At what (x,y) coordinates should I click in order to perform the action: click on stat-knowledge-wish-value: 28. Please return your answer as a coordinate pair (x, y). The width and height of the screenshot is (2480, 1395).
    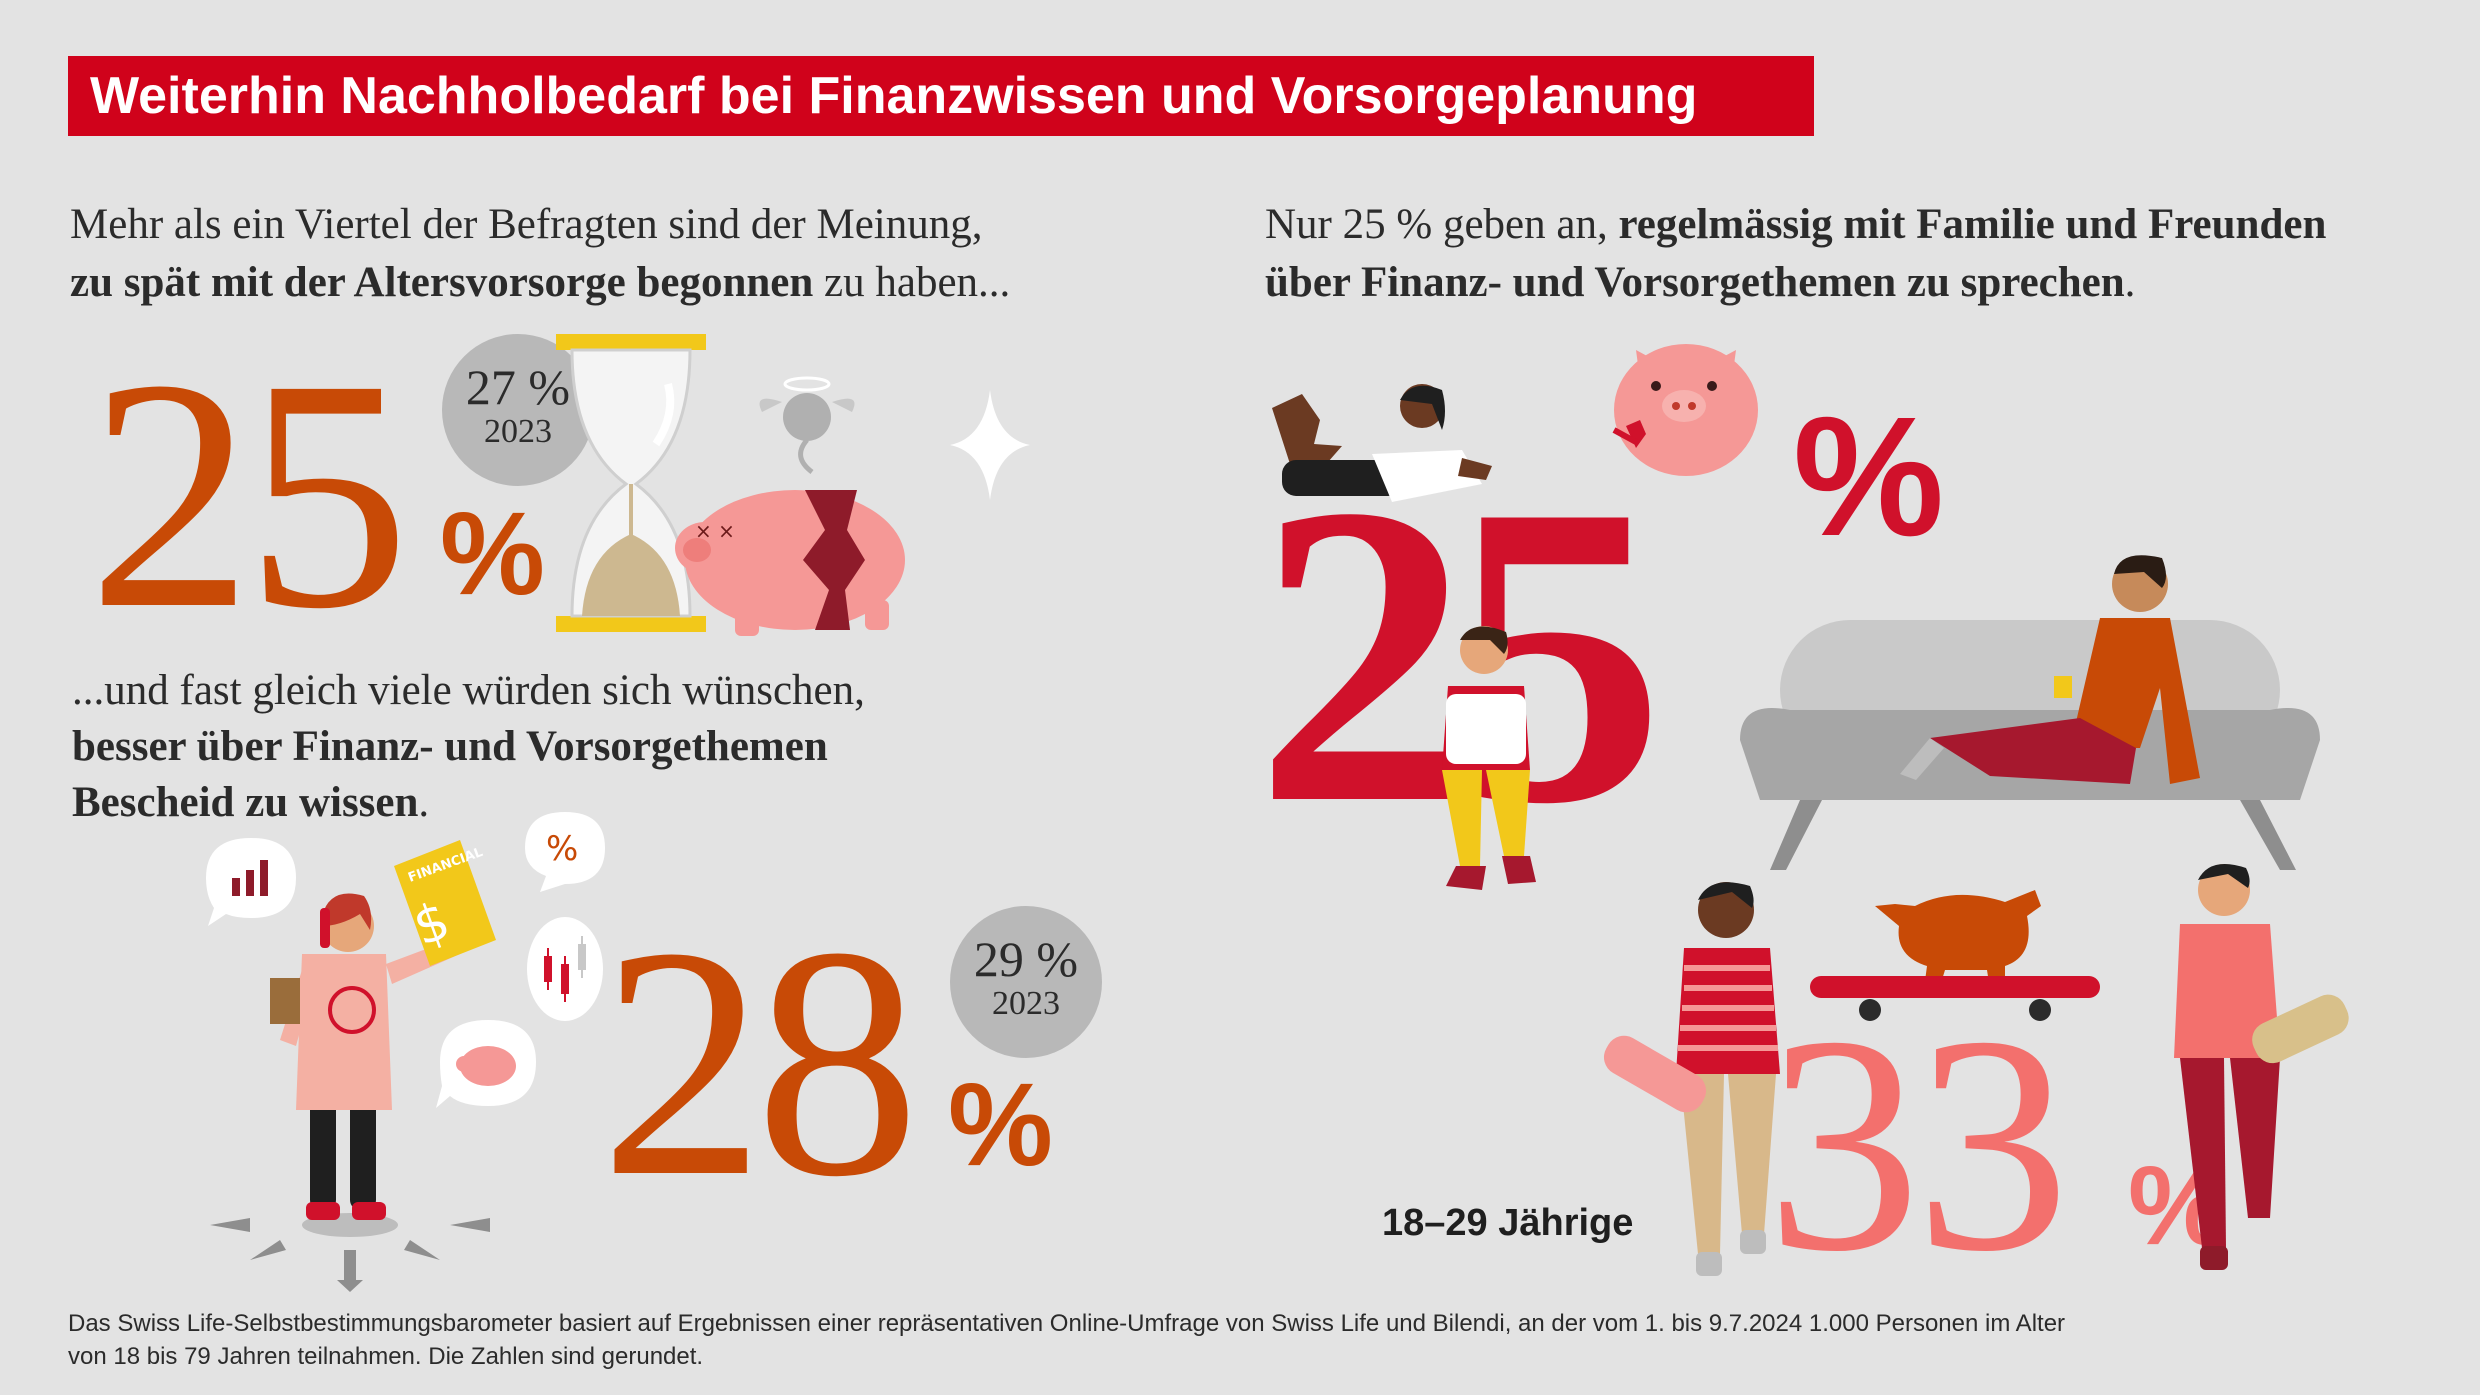
    Looking at the image, I should click on (760, 1062).